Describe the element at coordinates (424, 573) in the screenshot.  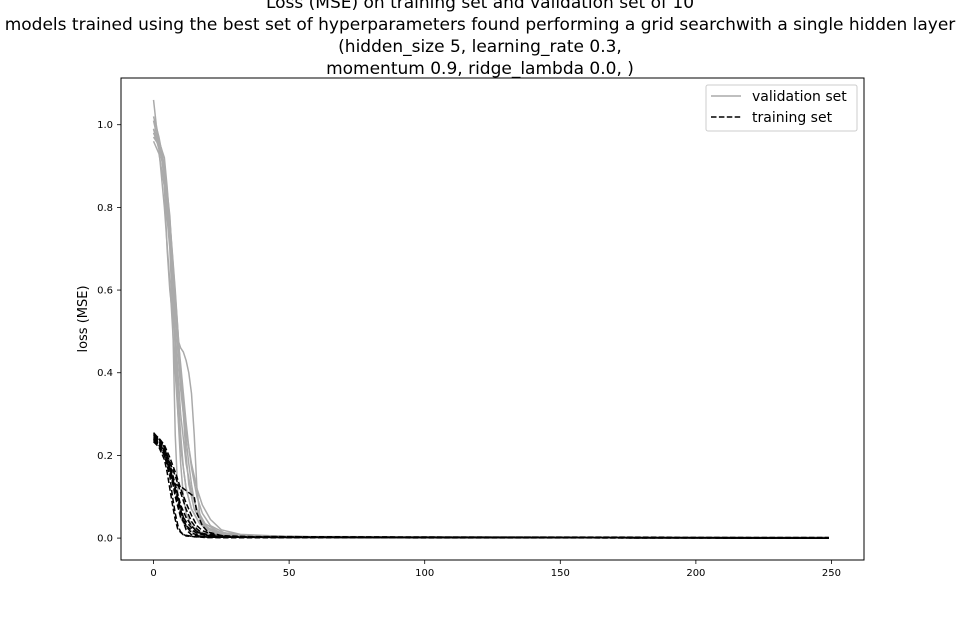
I see `x-tick-label: 100` at that location.